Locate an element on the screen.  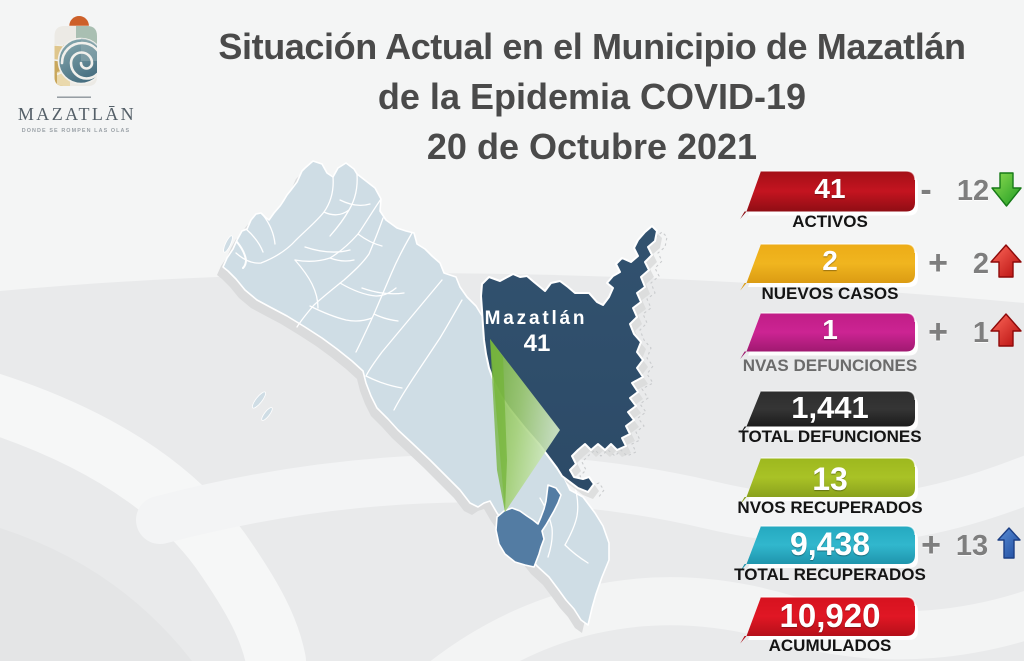
svg-text: MAZATLĀN is located at coordinates (77, 114).